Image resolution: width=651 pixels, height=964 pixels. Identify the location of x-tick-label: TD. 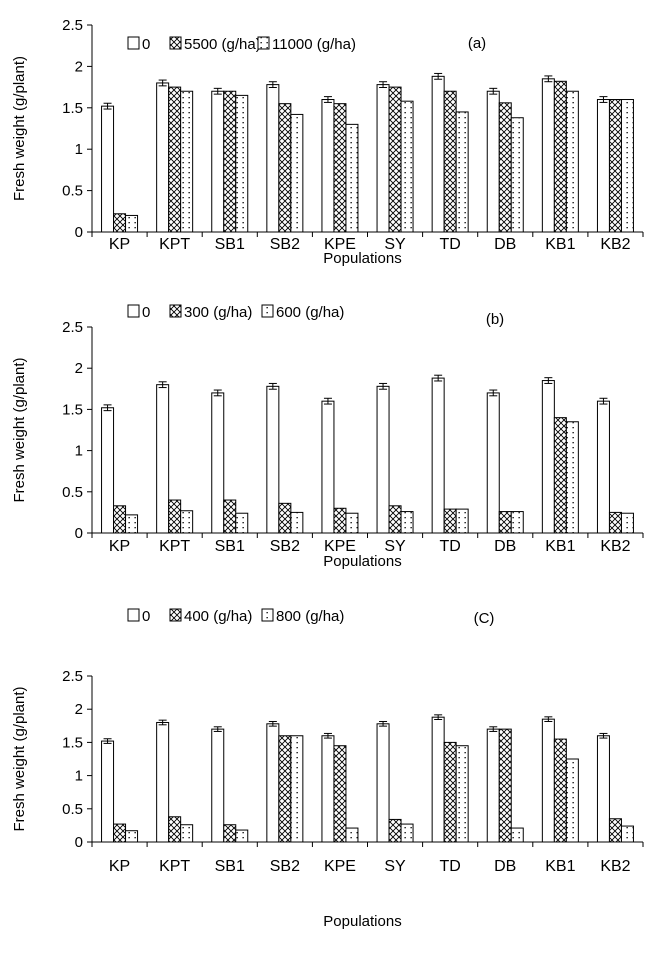
(449, 546).